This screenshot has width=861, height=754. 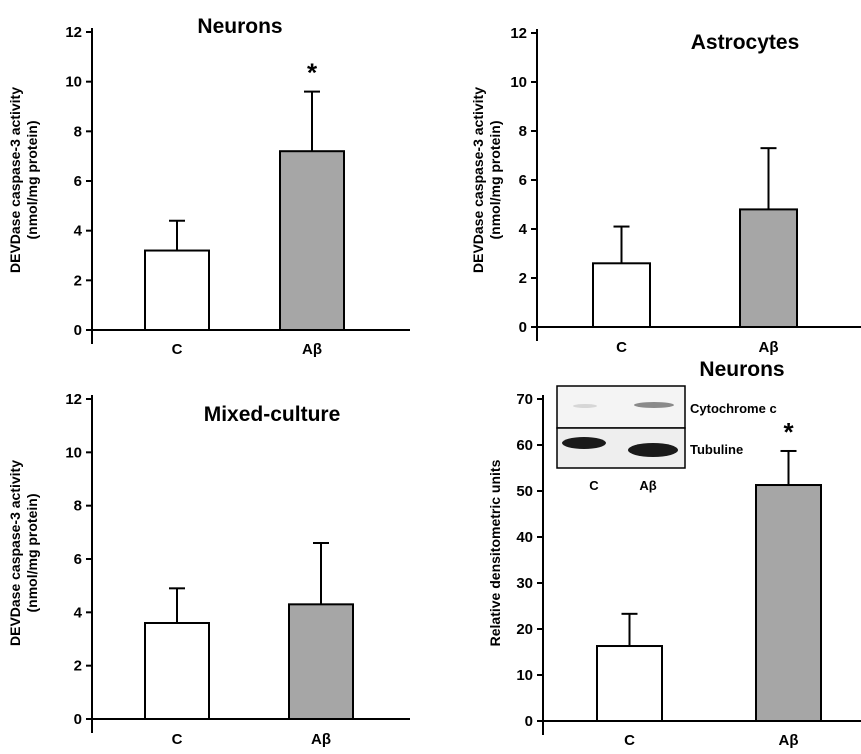 I want to click on blot-band-tubuline-c, so click(x=584, y=443).